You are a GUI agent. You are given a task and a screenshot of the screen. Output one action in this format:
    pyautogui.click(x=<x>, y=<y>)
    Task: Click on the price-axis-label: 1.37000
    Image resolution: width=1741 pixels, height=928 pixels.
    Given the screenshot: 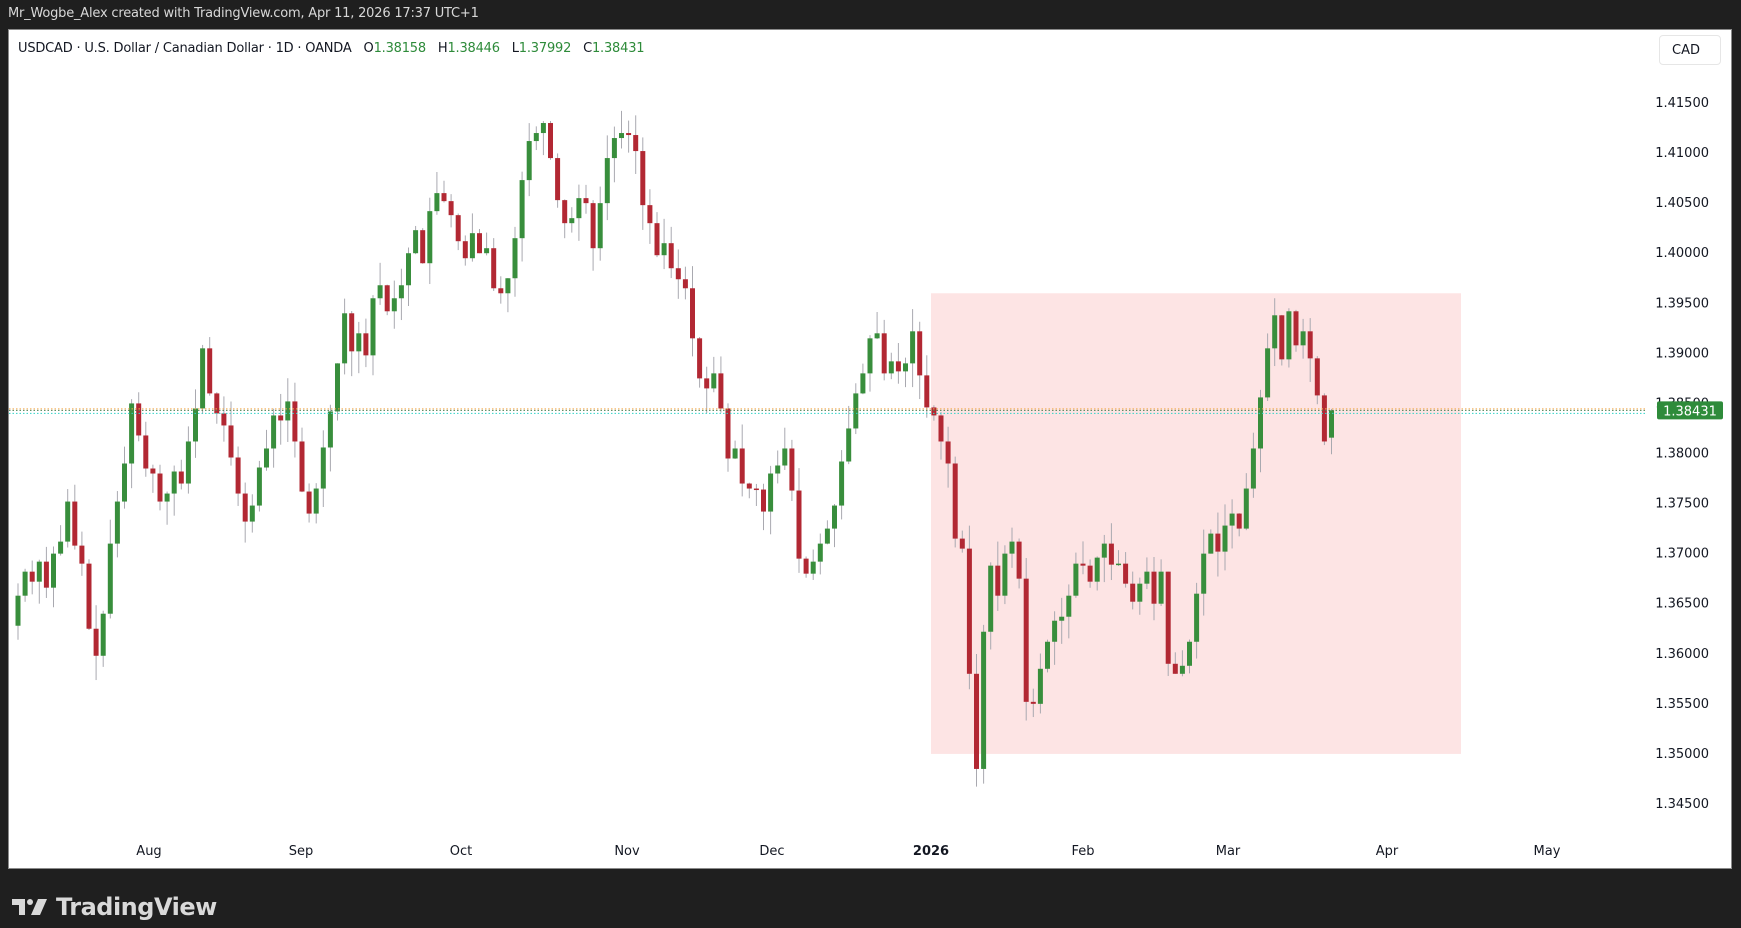 What is the action you would take?
    pyautogui.click(x=1682, y=554)
    